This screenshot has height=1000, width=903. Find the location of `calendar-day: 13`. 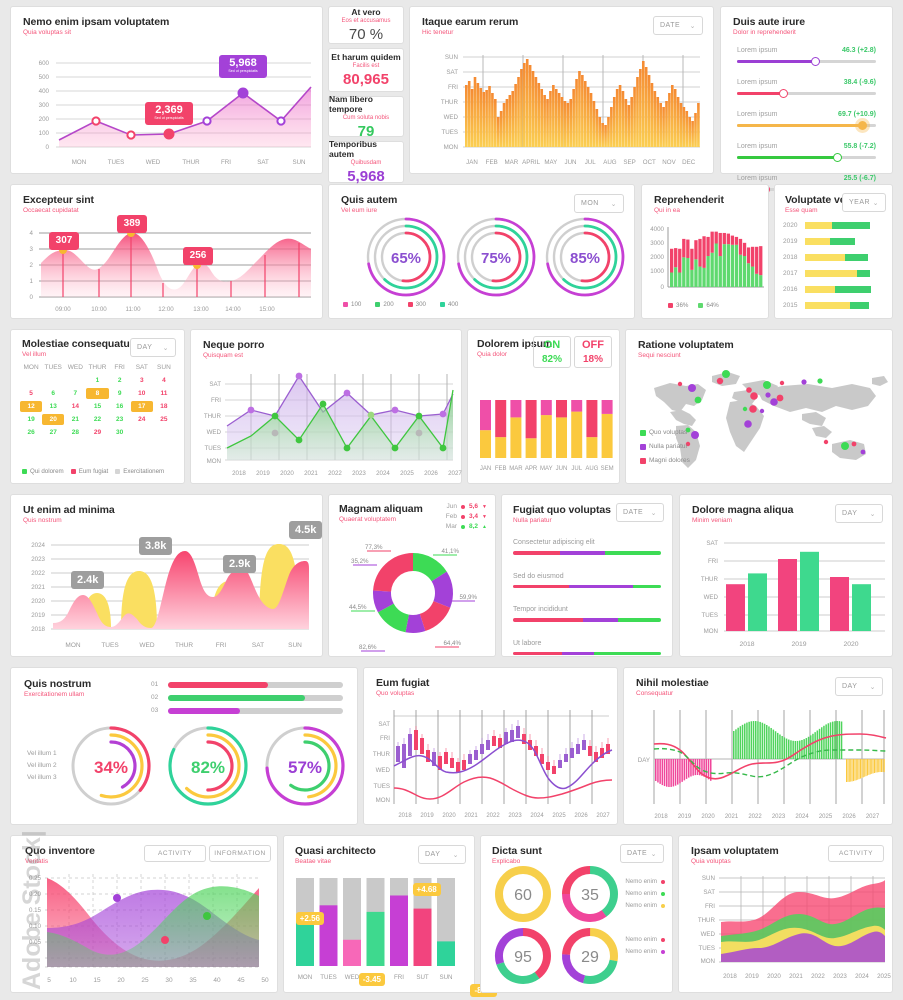

calendar-day: 13 is located at coordinates (53, 406).